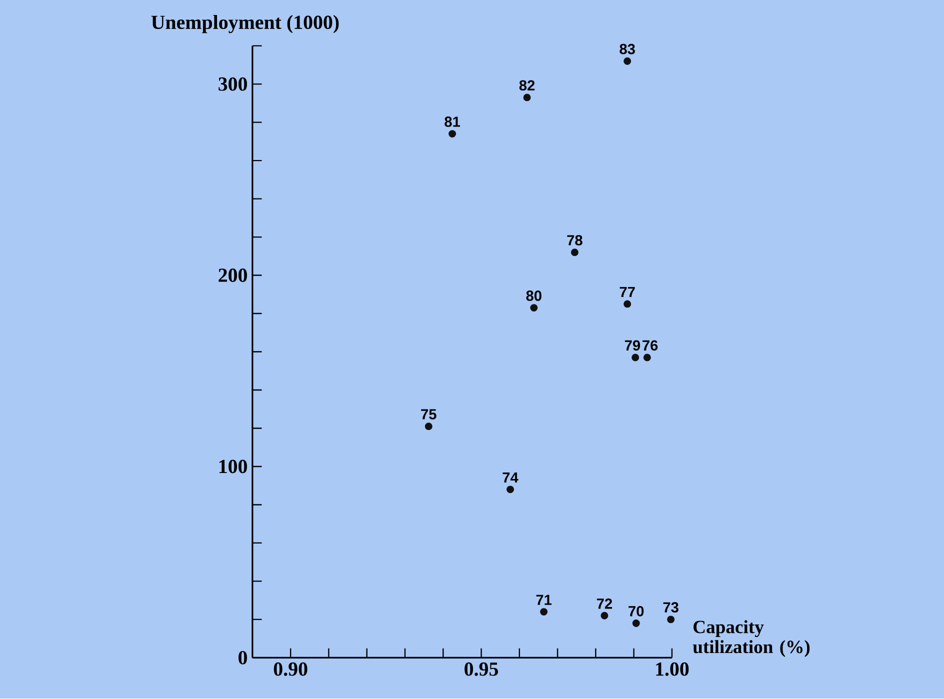 This screenshot has height=699, width=944. Describe the element at coordinates (232, 275) in the screenshot. I see `y-tick-label: 200` at that location.